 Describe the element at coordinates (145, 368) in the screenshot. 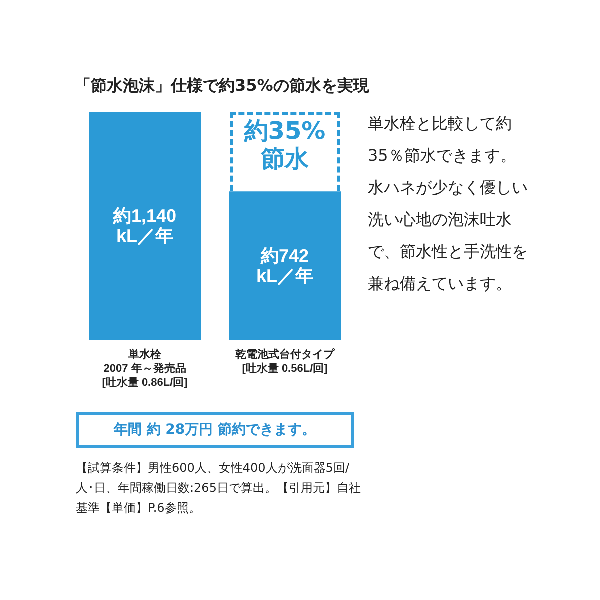

I see `x-tick-label: 単水栓 2007 年～発売品 [吐水量 0.86L/回]` at that location.